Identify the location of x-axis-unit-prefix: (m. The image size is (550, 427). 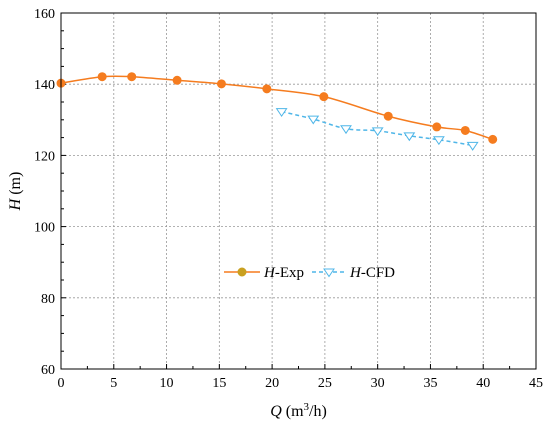
(293, 411).